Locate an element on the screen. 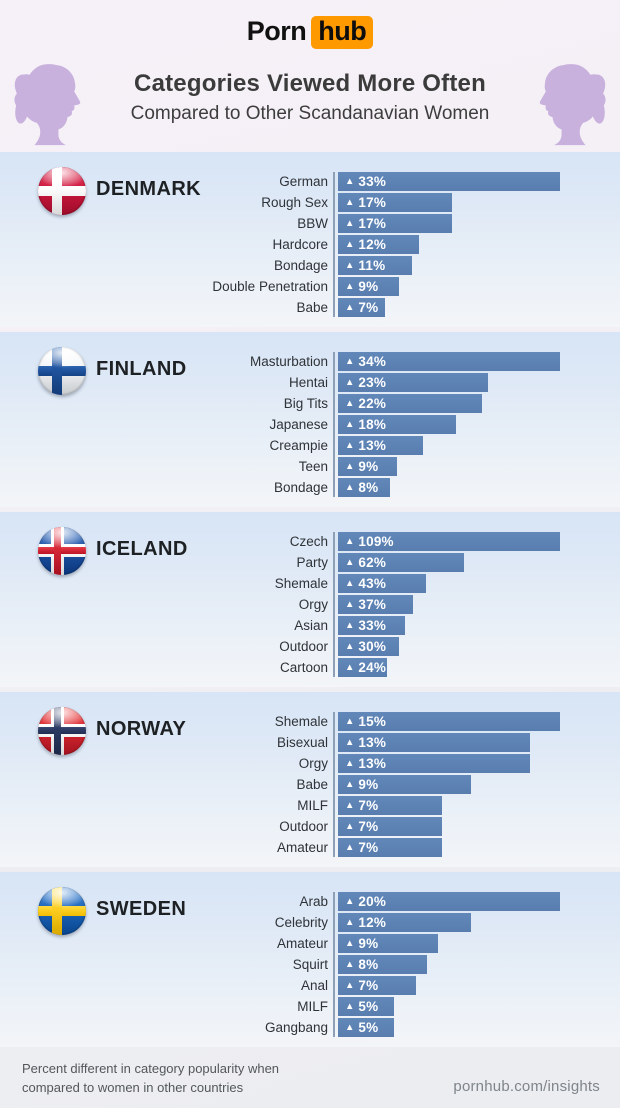  category-label: Czech is located at coordinates (308, 541).